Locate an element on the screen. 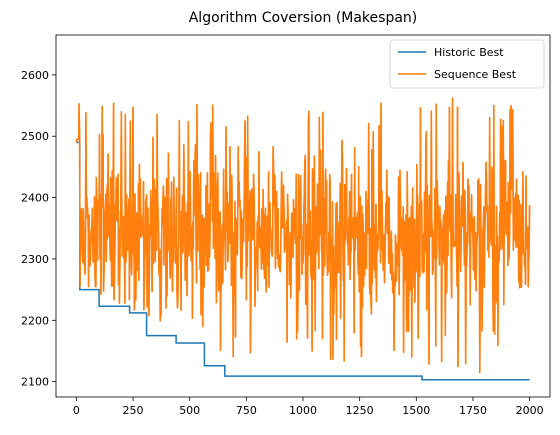  legend-box is located at coordinates (467, 64).